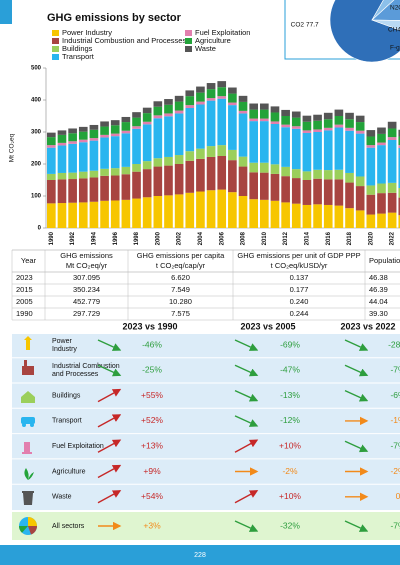 Image resolution: width=400 pixels, height=565 pixels. Describe the element at coordinates (86, 255) in the screenshot. I see `table-header: GHG emissions` at that location.